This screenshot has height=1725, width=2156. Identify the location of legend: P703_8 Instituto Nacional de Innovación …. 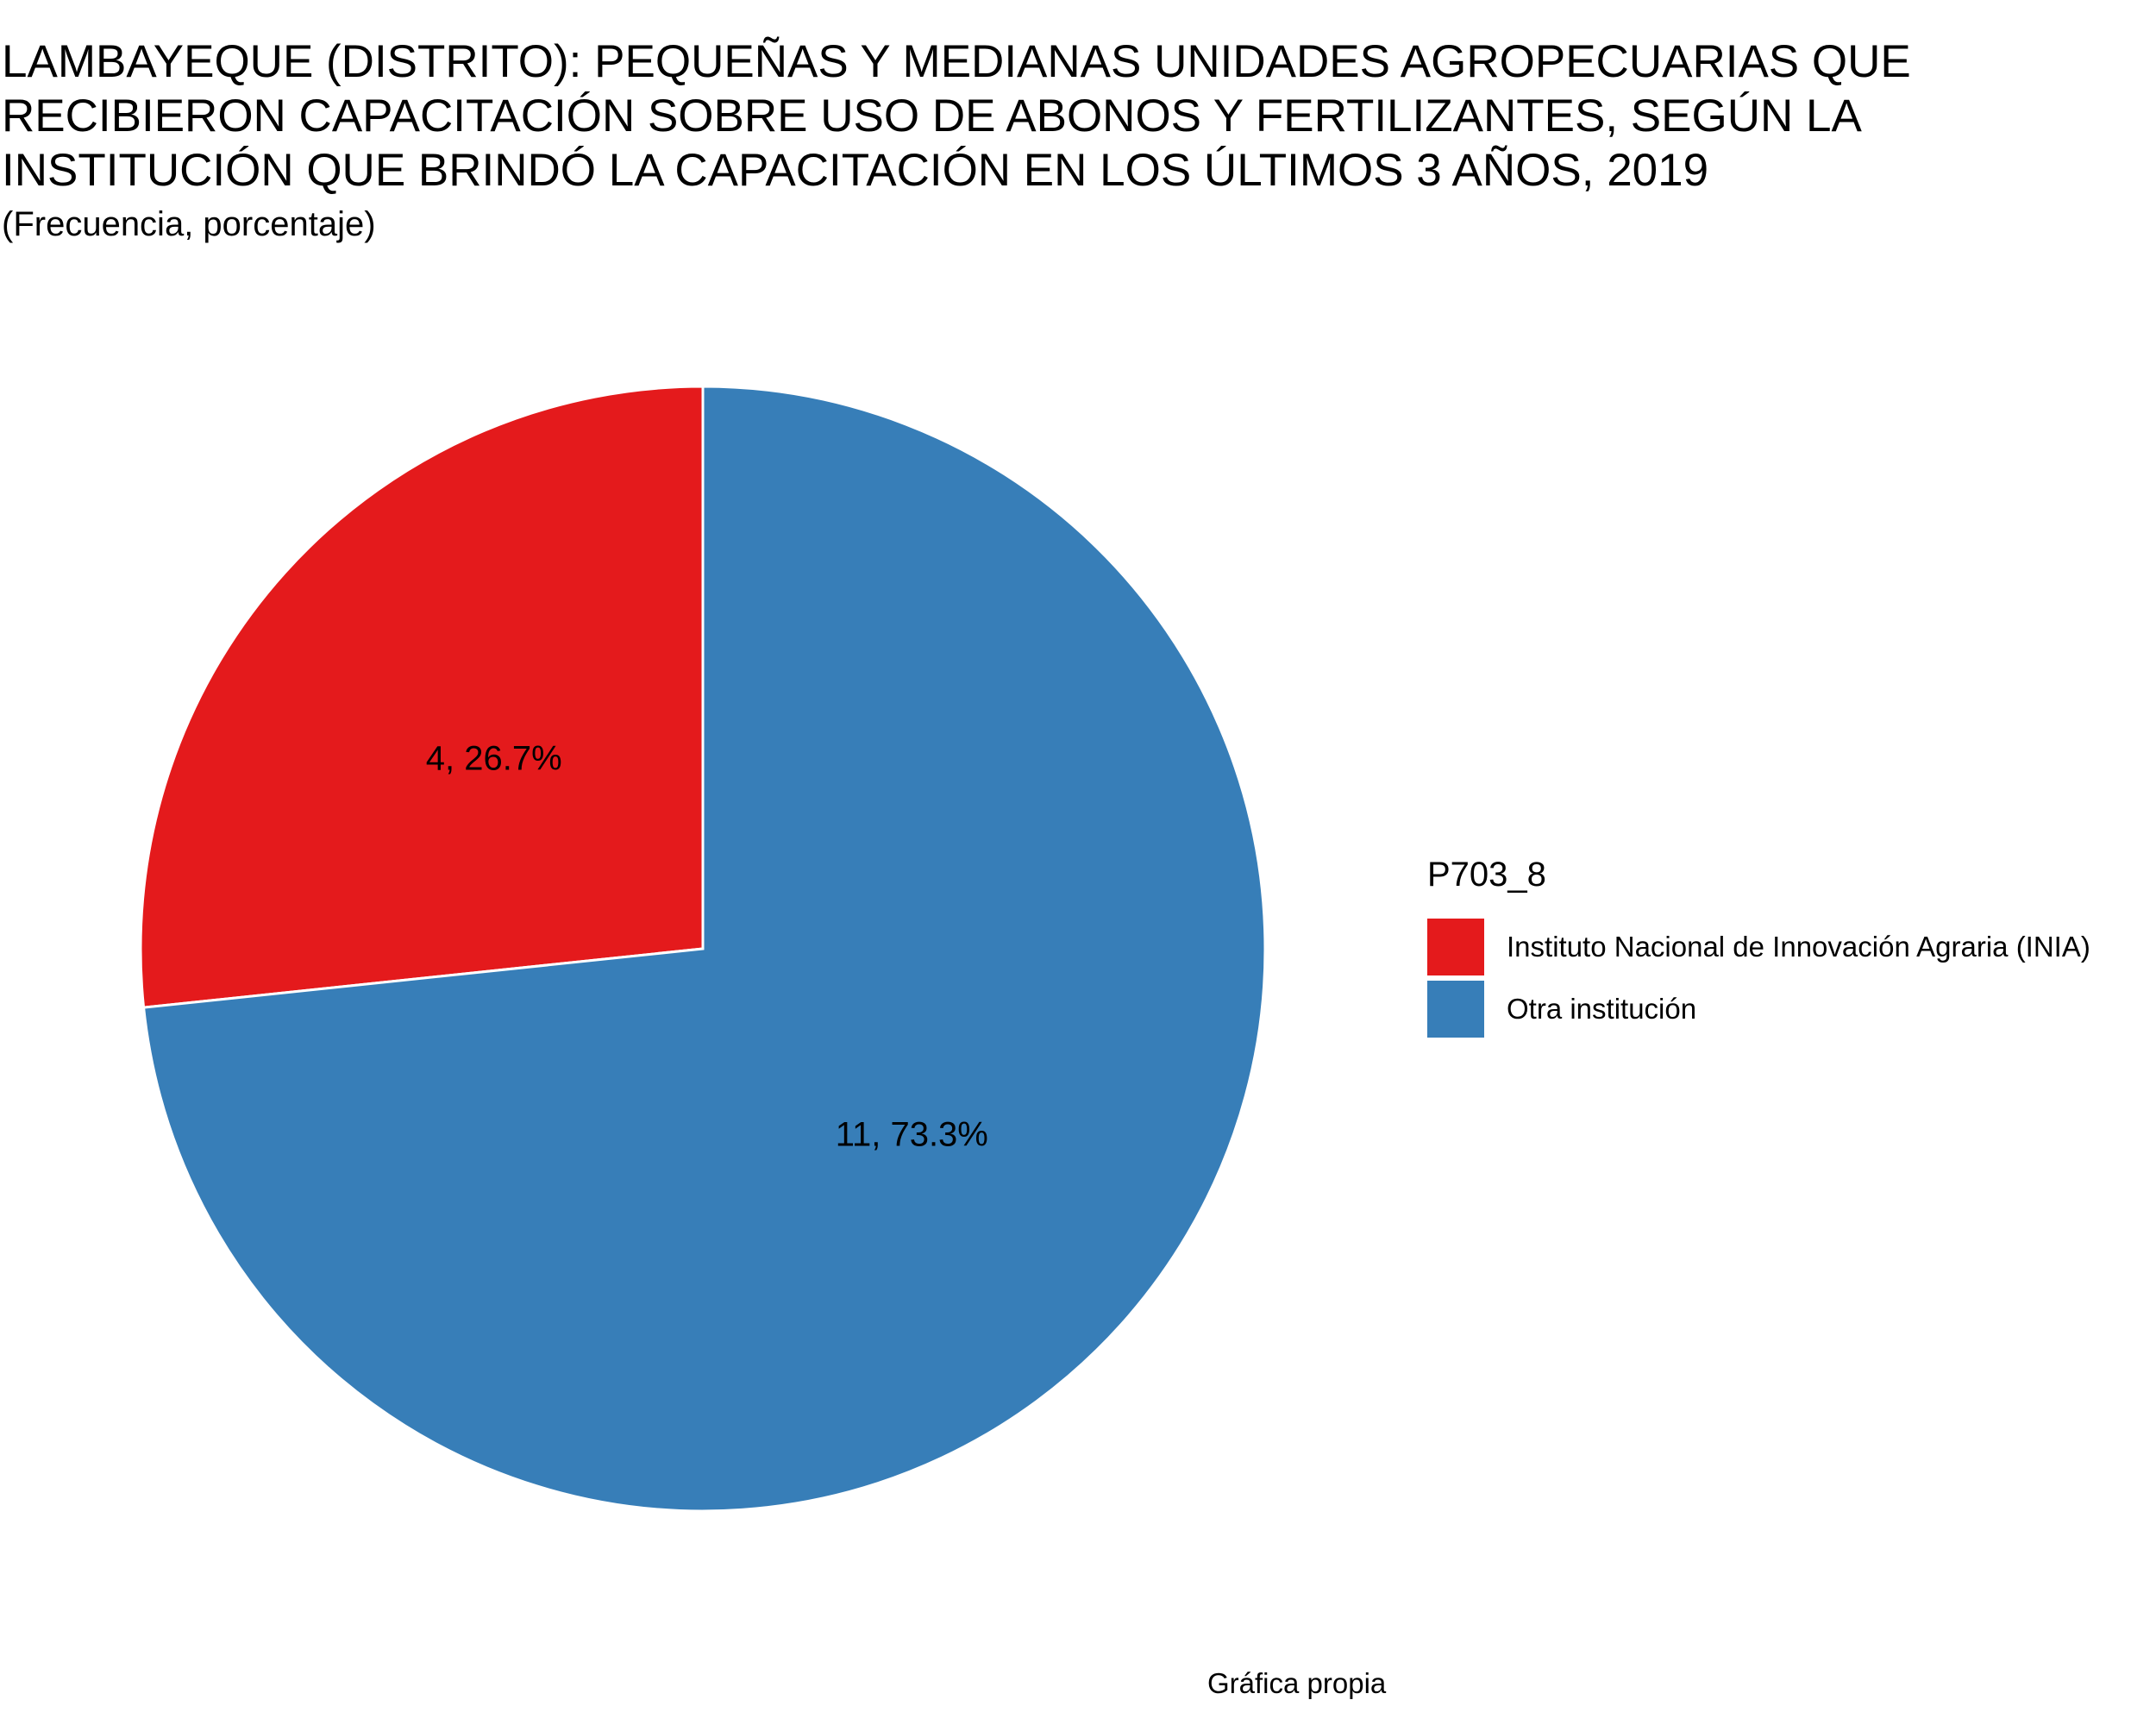
(1758, 947).